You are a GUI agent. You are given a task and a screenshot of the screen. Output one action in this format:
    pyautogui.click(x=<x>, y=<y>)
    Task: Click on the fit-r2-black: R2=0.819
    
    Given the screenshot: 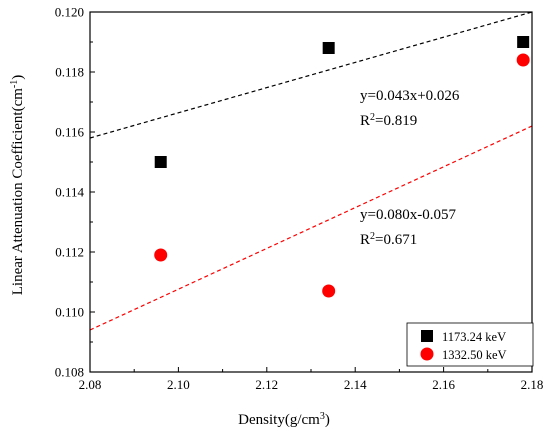 What is the action you would take?
    pyautogui.click(x=388, y=121)
    